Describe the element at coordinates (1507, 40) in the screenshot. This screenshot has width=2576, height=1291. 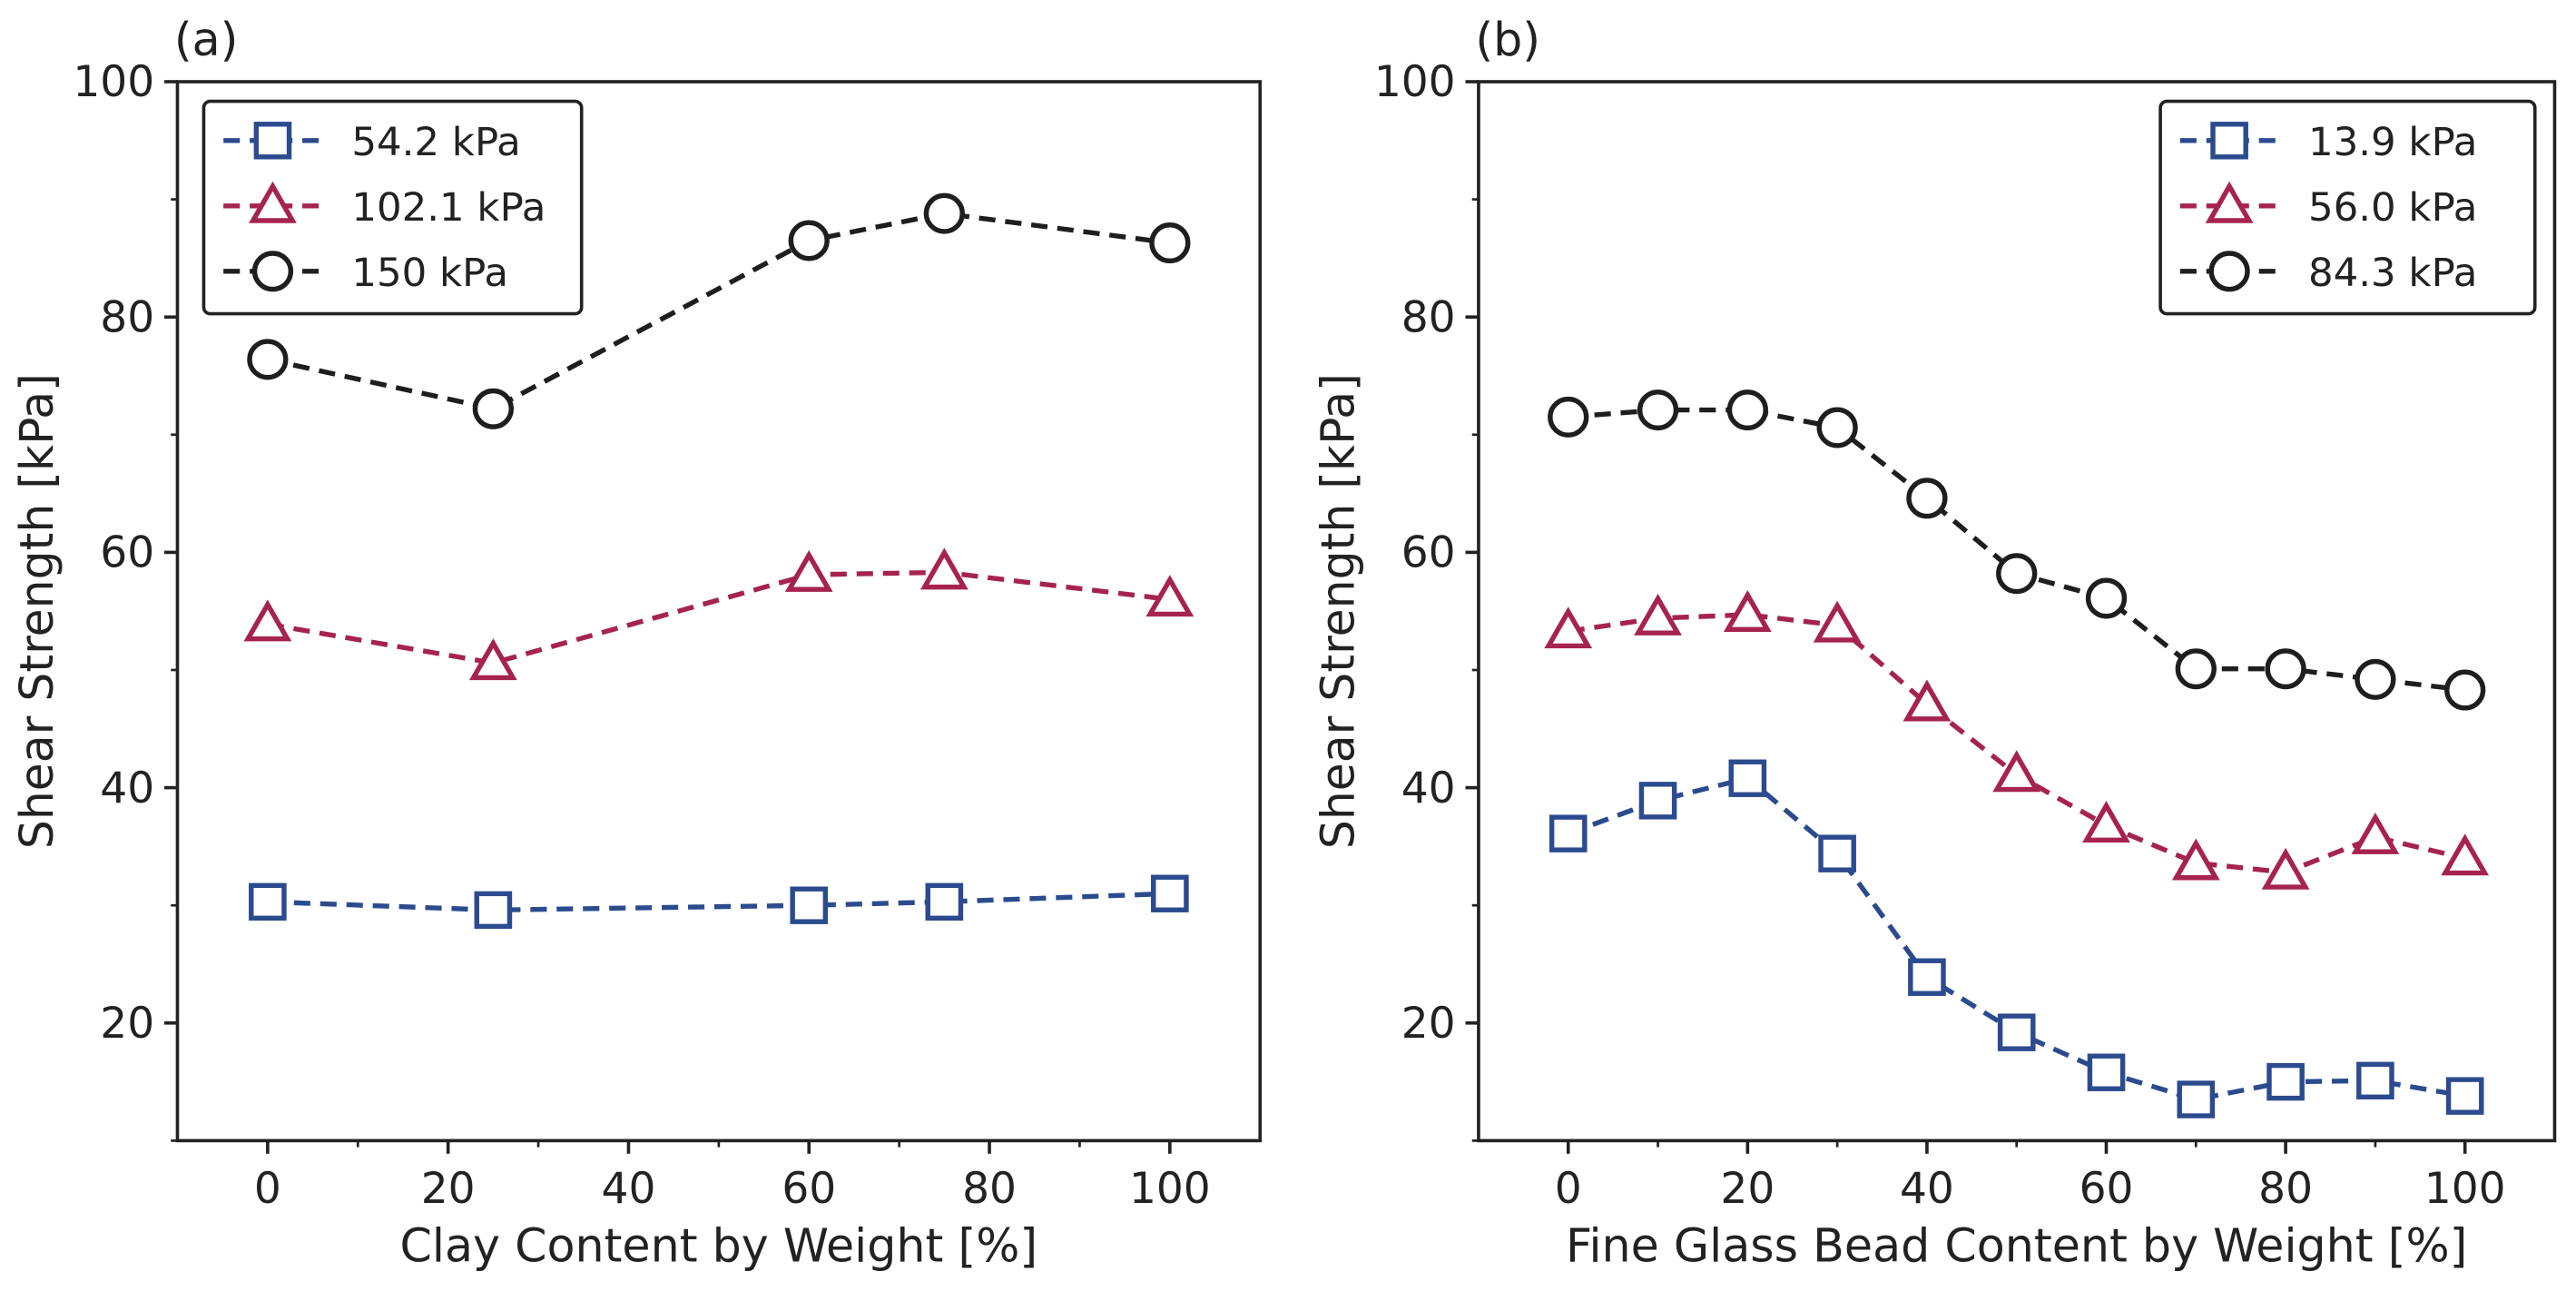
I see `panel-label: (b)` at that location.